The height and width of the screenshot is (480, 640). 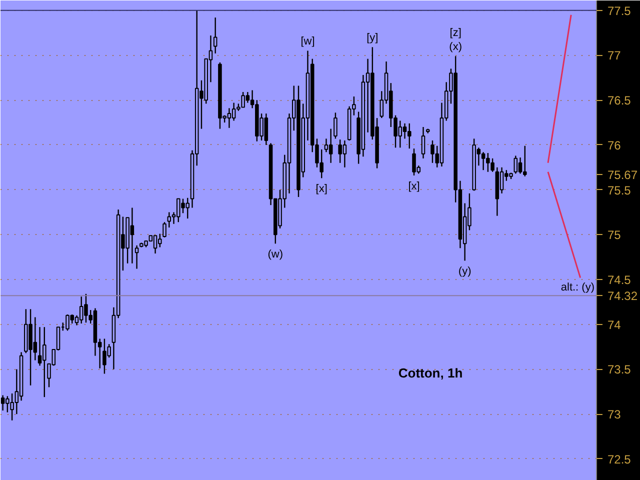 I want to click on y-tick-label: 76, so click(x=615, y=145).